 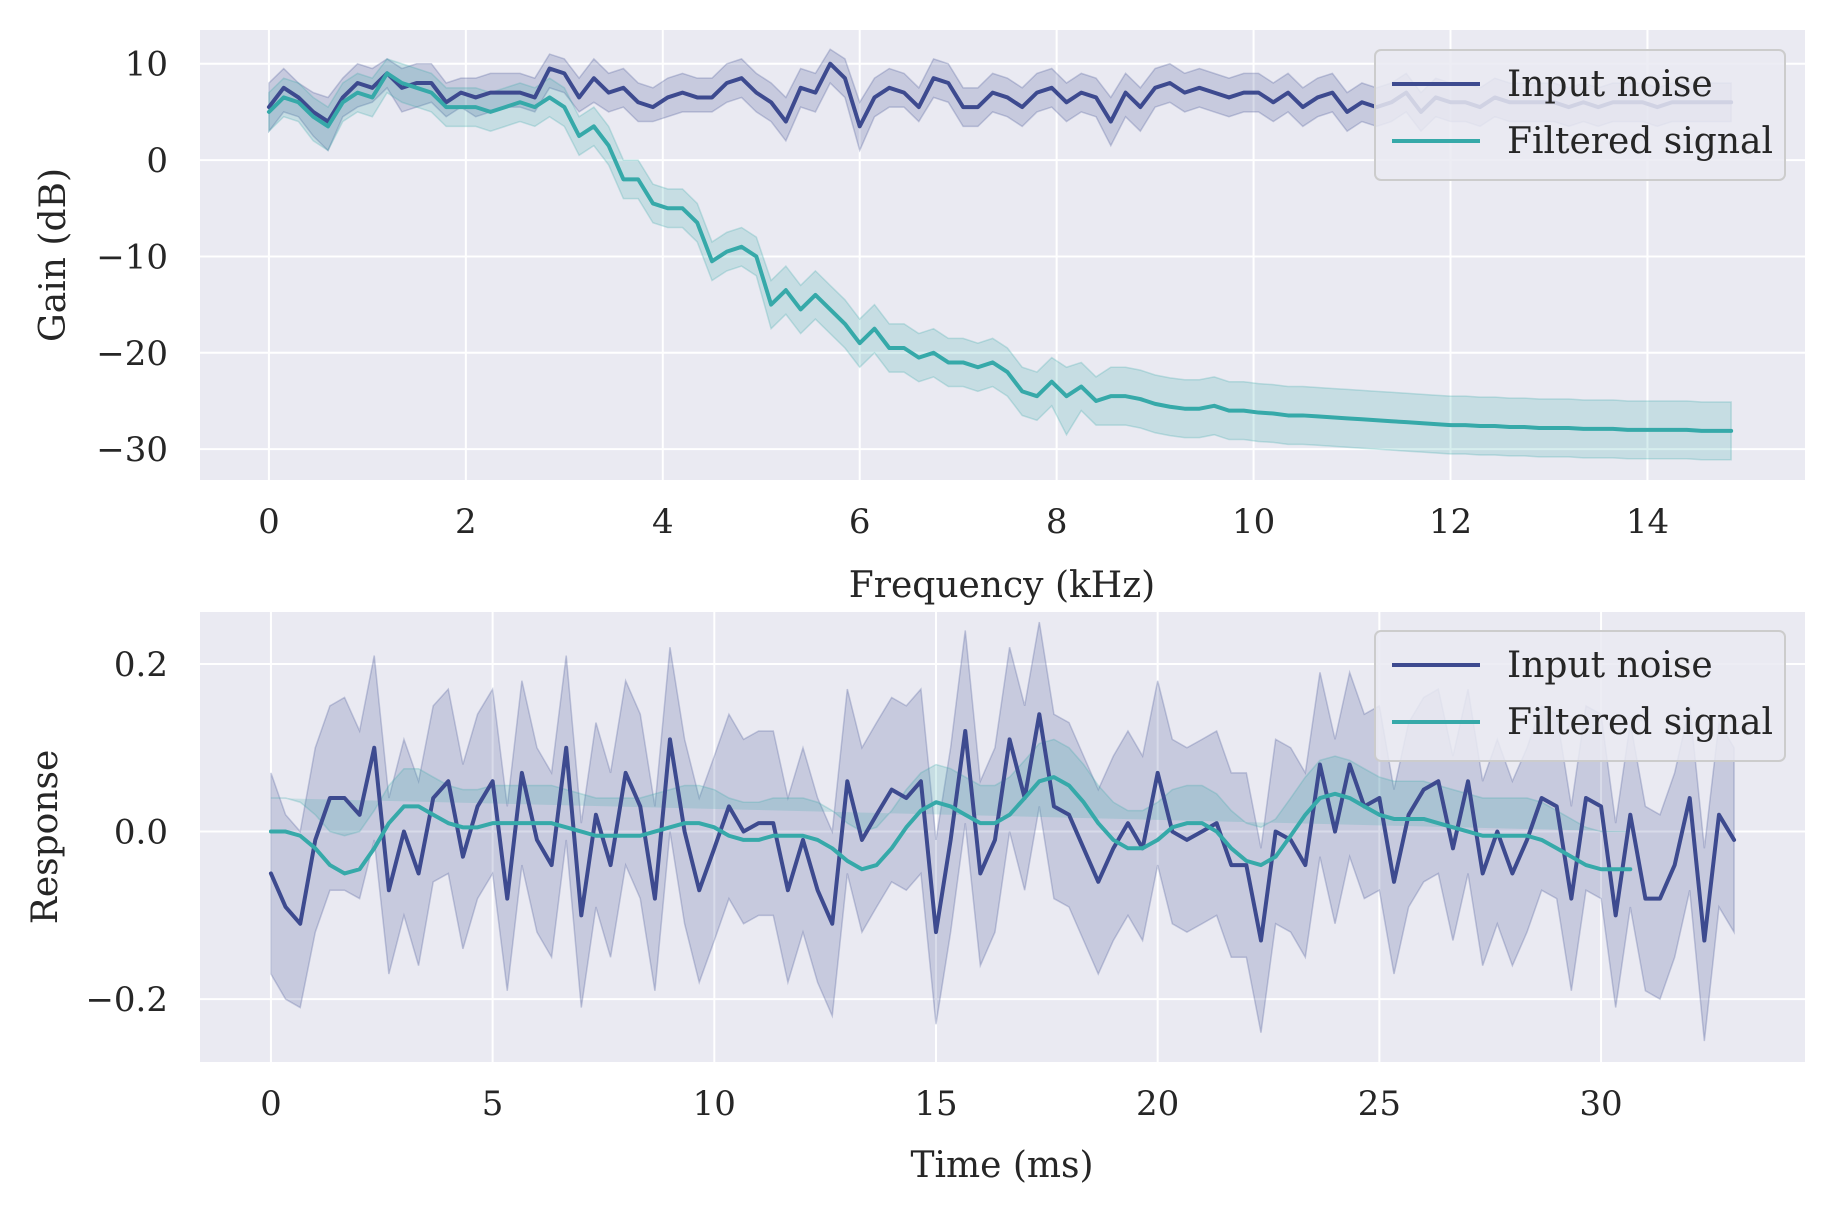 I want to click on y-tick-label: 0, so click(x=157, y=161).